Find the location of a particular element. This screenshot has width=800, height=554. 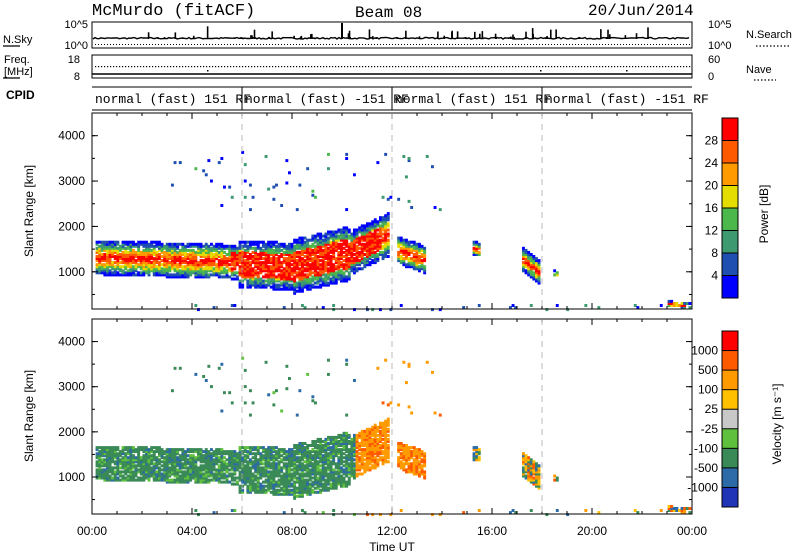

power-colorbar-label: Power [dB] is located at coordinates (764, 214).